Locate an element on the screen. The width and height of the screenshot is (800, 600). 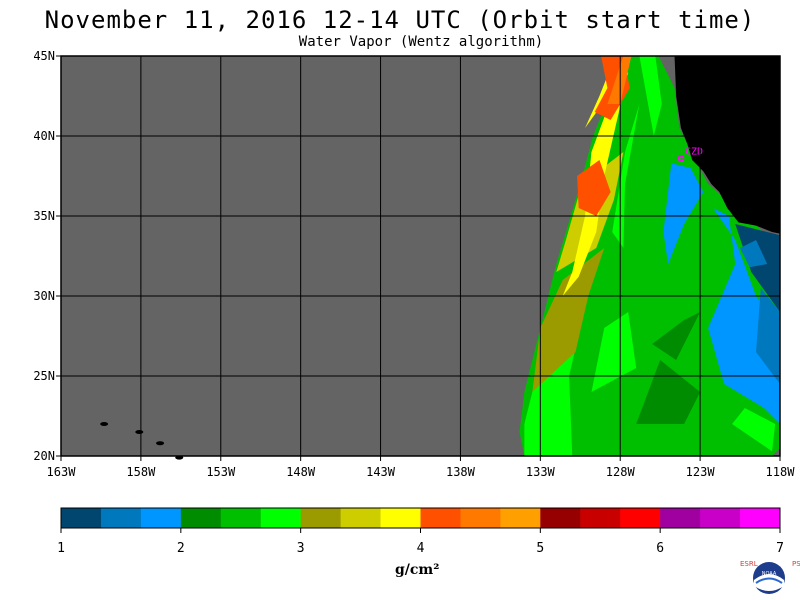
lat-tick-label: 30N is located at coordinates (44, 296).